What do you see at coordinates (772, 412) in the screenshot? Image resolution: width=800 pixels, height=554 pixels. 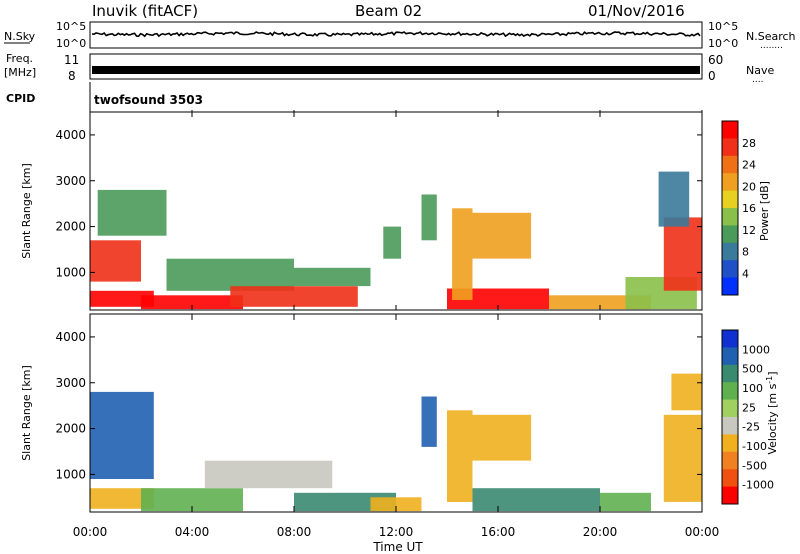 I see `velocity-colorbar-label: Velocity [m s-1]` at bounding box center [772, 412].